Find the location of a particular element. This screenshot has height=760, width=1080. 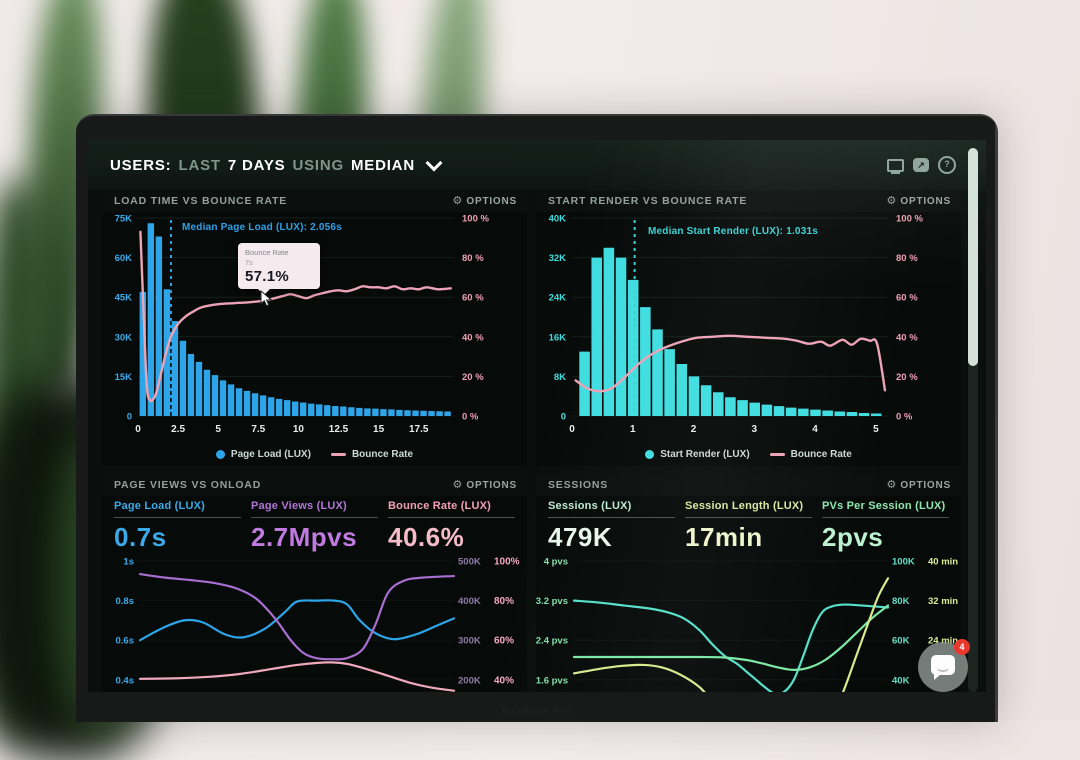

legend-line-bounce-rate is located at coordinates (338, 454).